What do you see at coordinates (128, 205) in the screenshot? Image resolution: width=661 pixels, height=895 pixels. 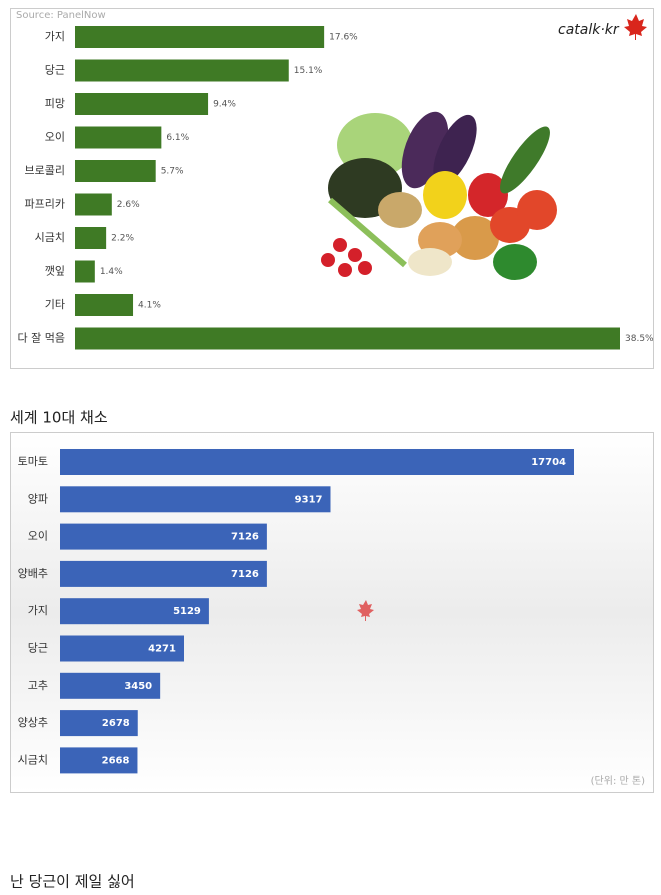 I see `value-label: 2.6%` at bounding box center [128, 205].